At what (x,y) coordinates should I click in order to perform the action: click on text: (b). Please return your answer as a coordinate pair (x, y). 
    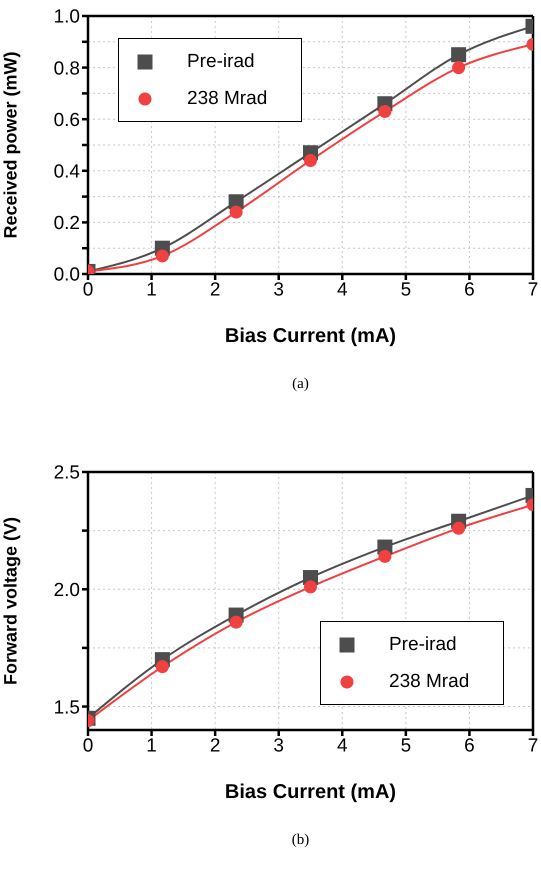
    Looking at the image, I should click on (300, 840).